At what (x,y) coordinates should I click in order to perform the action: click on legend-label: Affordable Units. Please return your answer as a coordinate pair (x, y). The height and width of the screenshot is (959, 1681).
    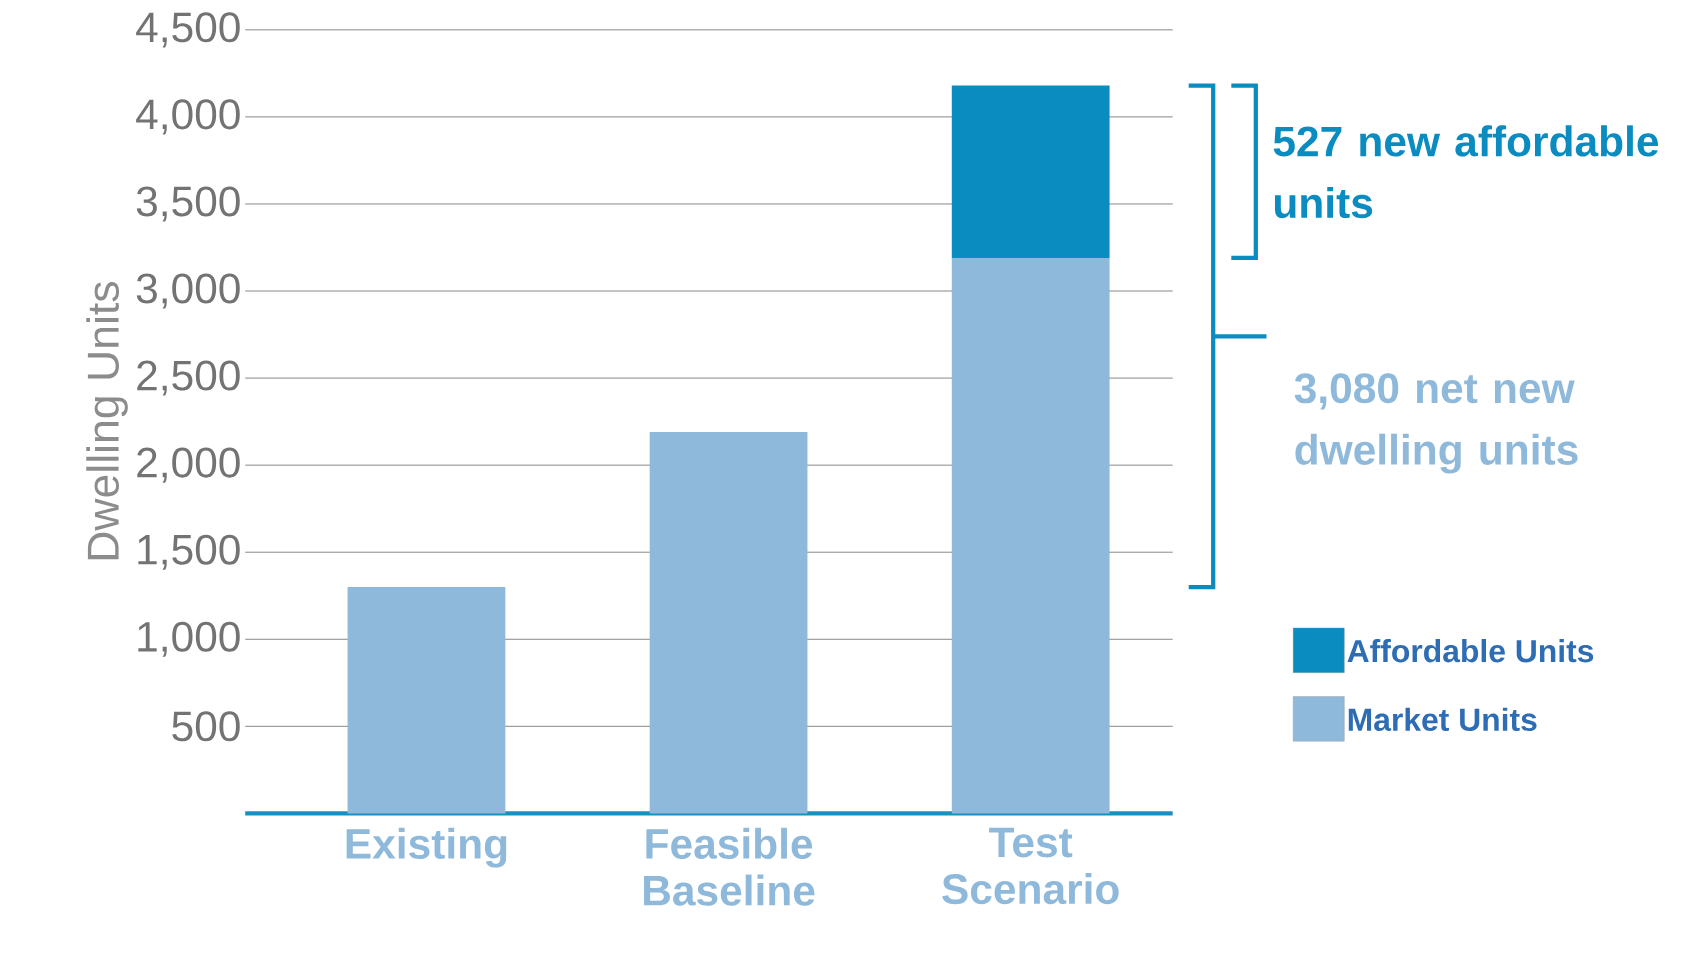
    Looking at the image, I should click on (1470, 650).